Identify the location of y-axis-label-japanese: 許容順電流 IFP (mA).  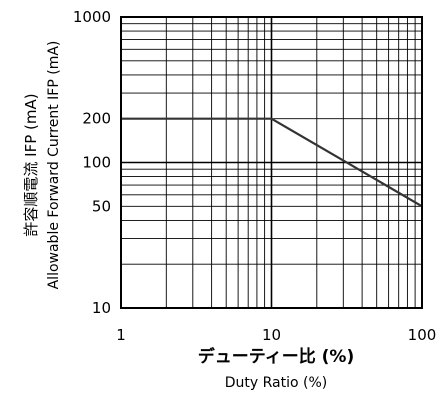
(31, 164).